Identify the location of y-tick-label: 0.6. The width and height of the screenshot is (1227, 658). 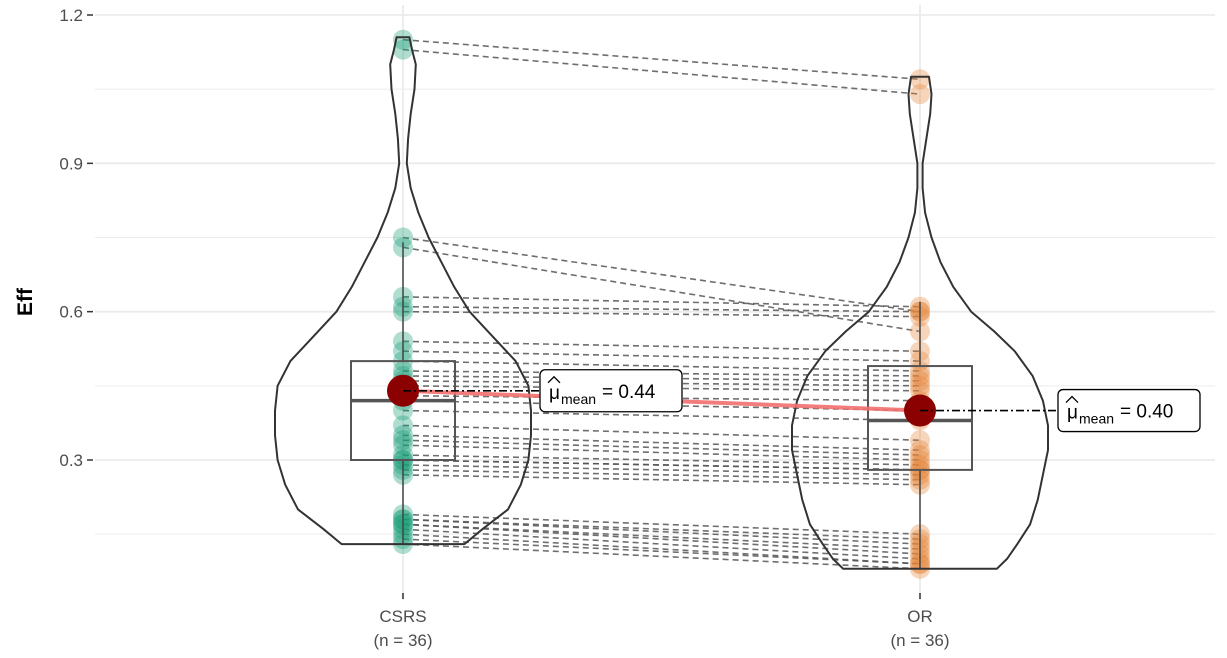
(71, 312).